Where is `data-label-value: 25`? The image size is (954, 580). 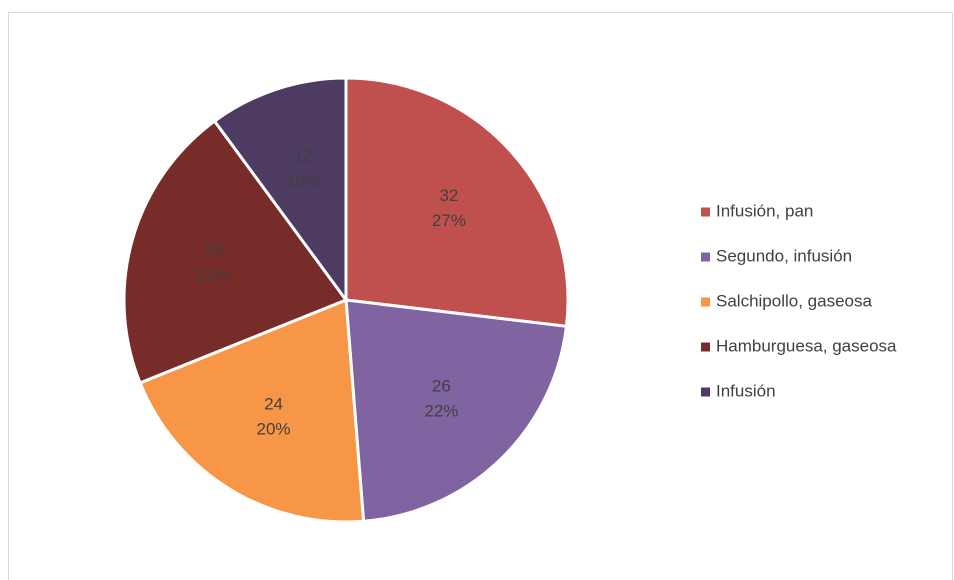 data-label-value: 25 is located at coordinates (213, 249).